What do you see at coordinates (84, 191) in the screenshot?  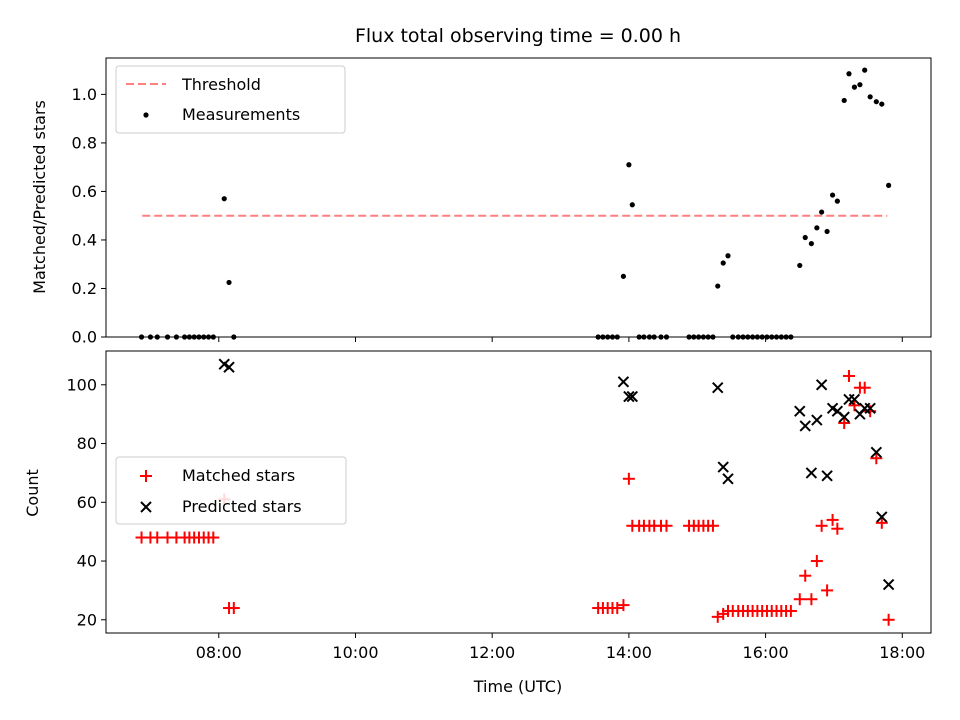 I see `top-y-tick-label: 0.6` at bounding box center [84, 191].